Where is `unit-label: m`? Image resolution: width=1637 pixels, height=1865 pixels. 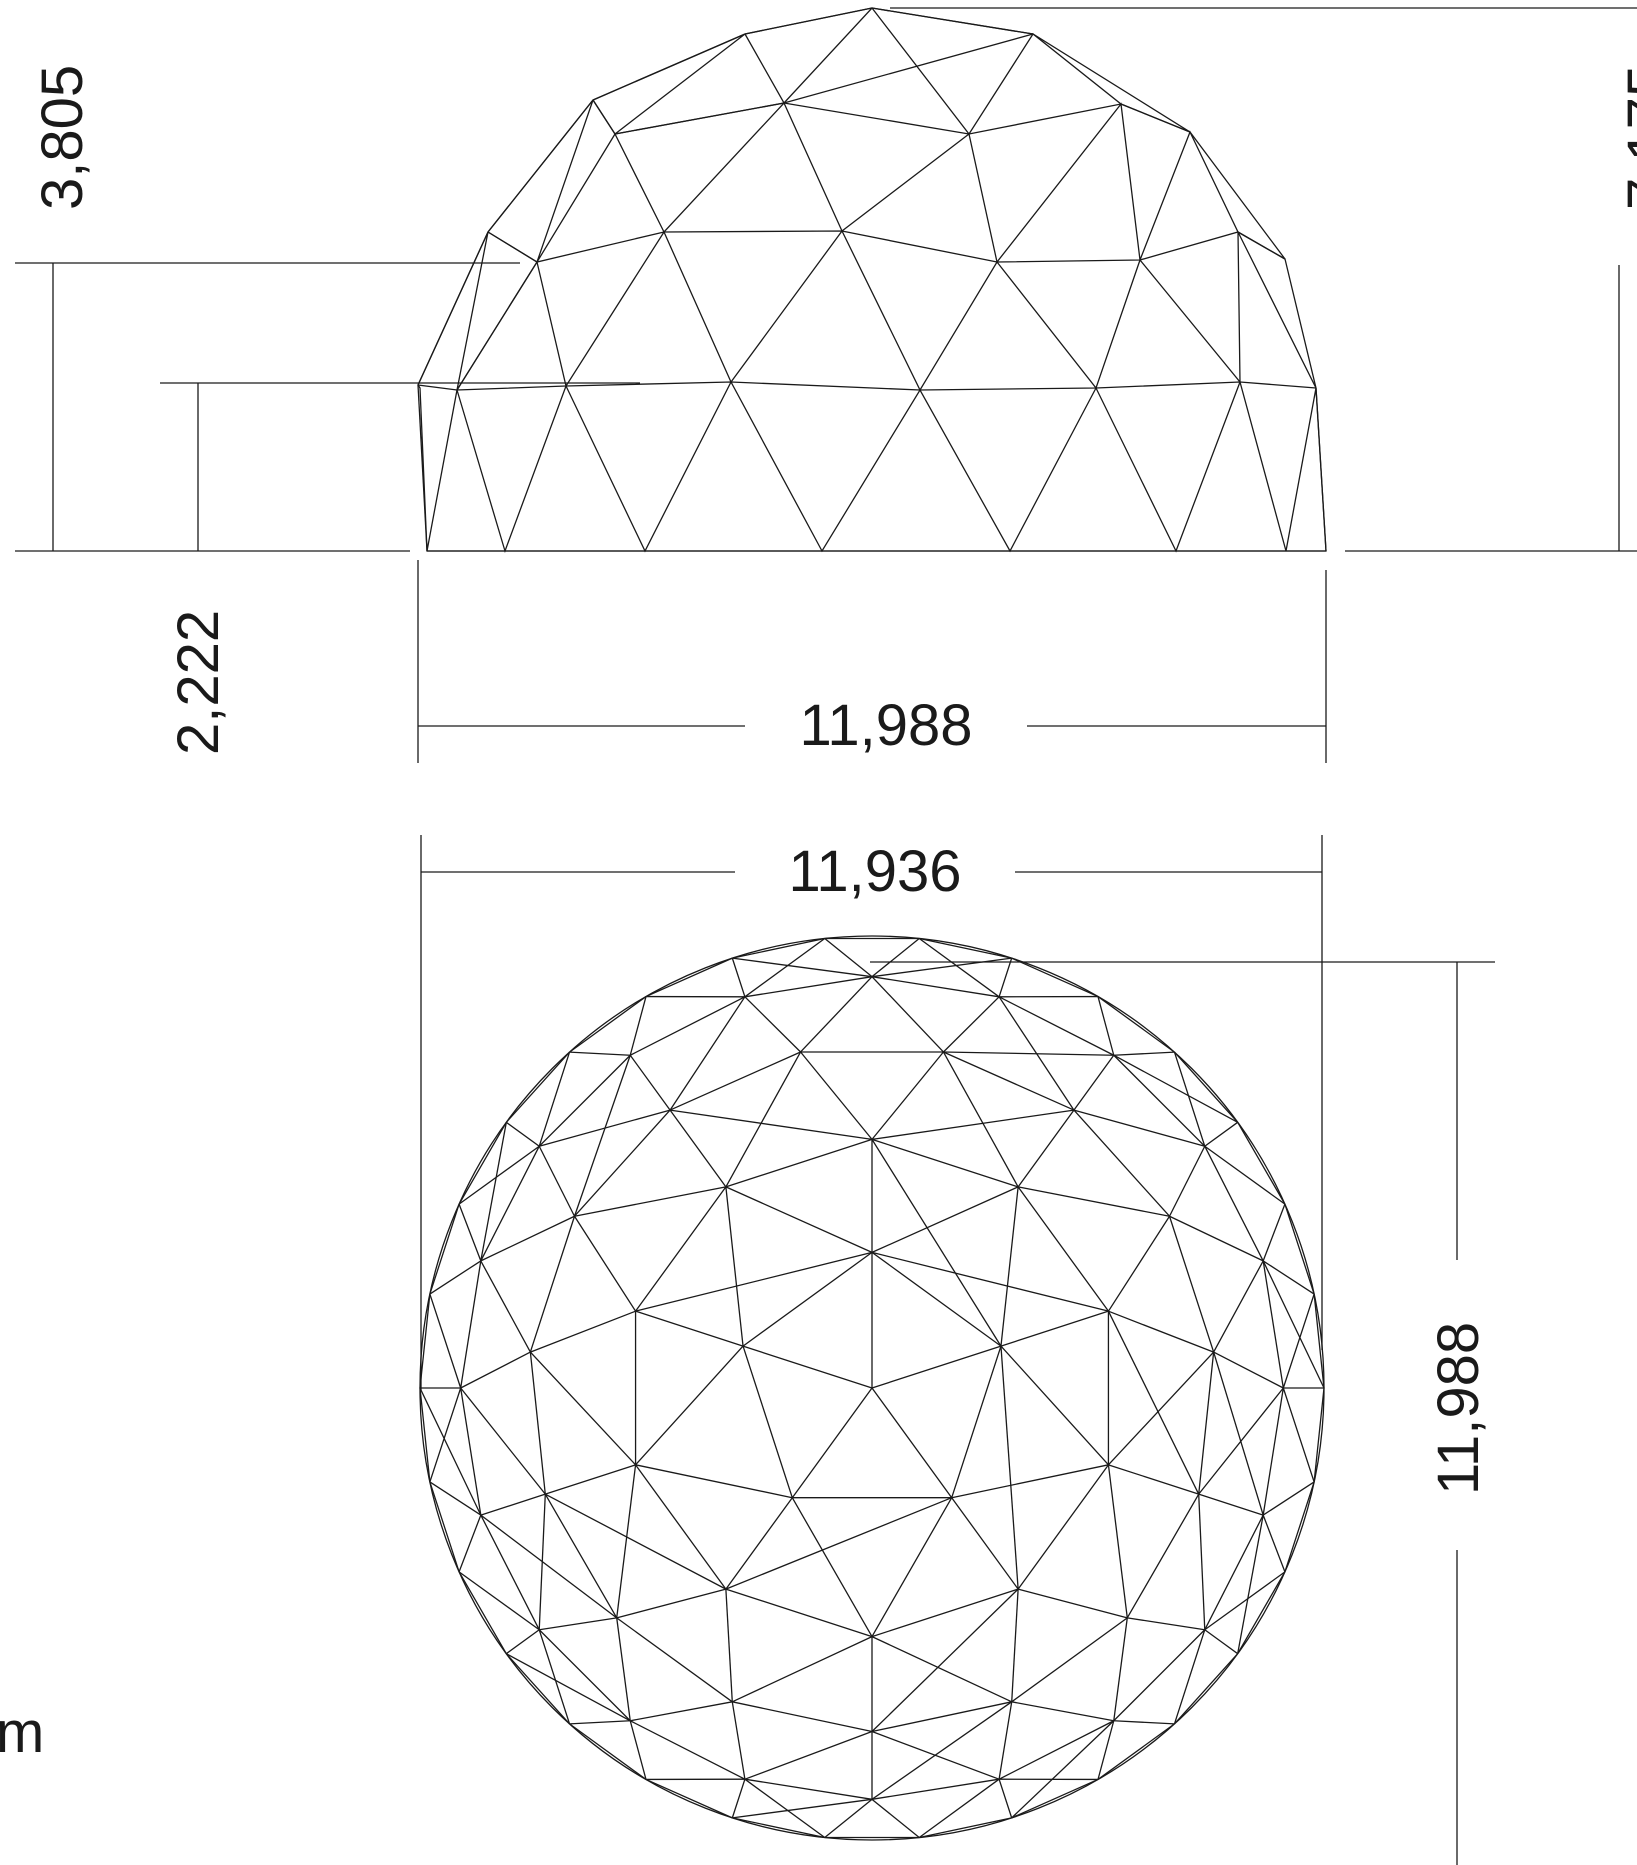
unit-label: m is located at coordinates (22, 1732).